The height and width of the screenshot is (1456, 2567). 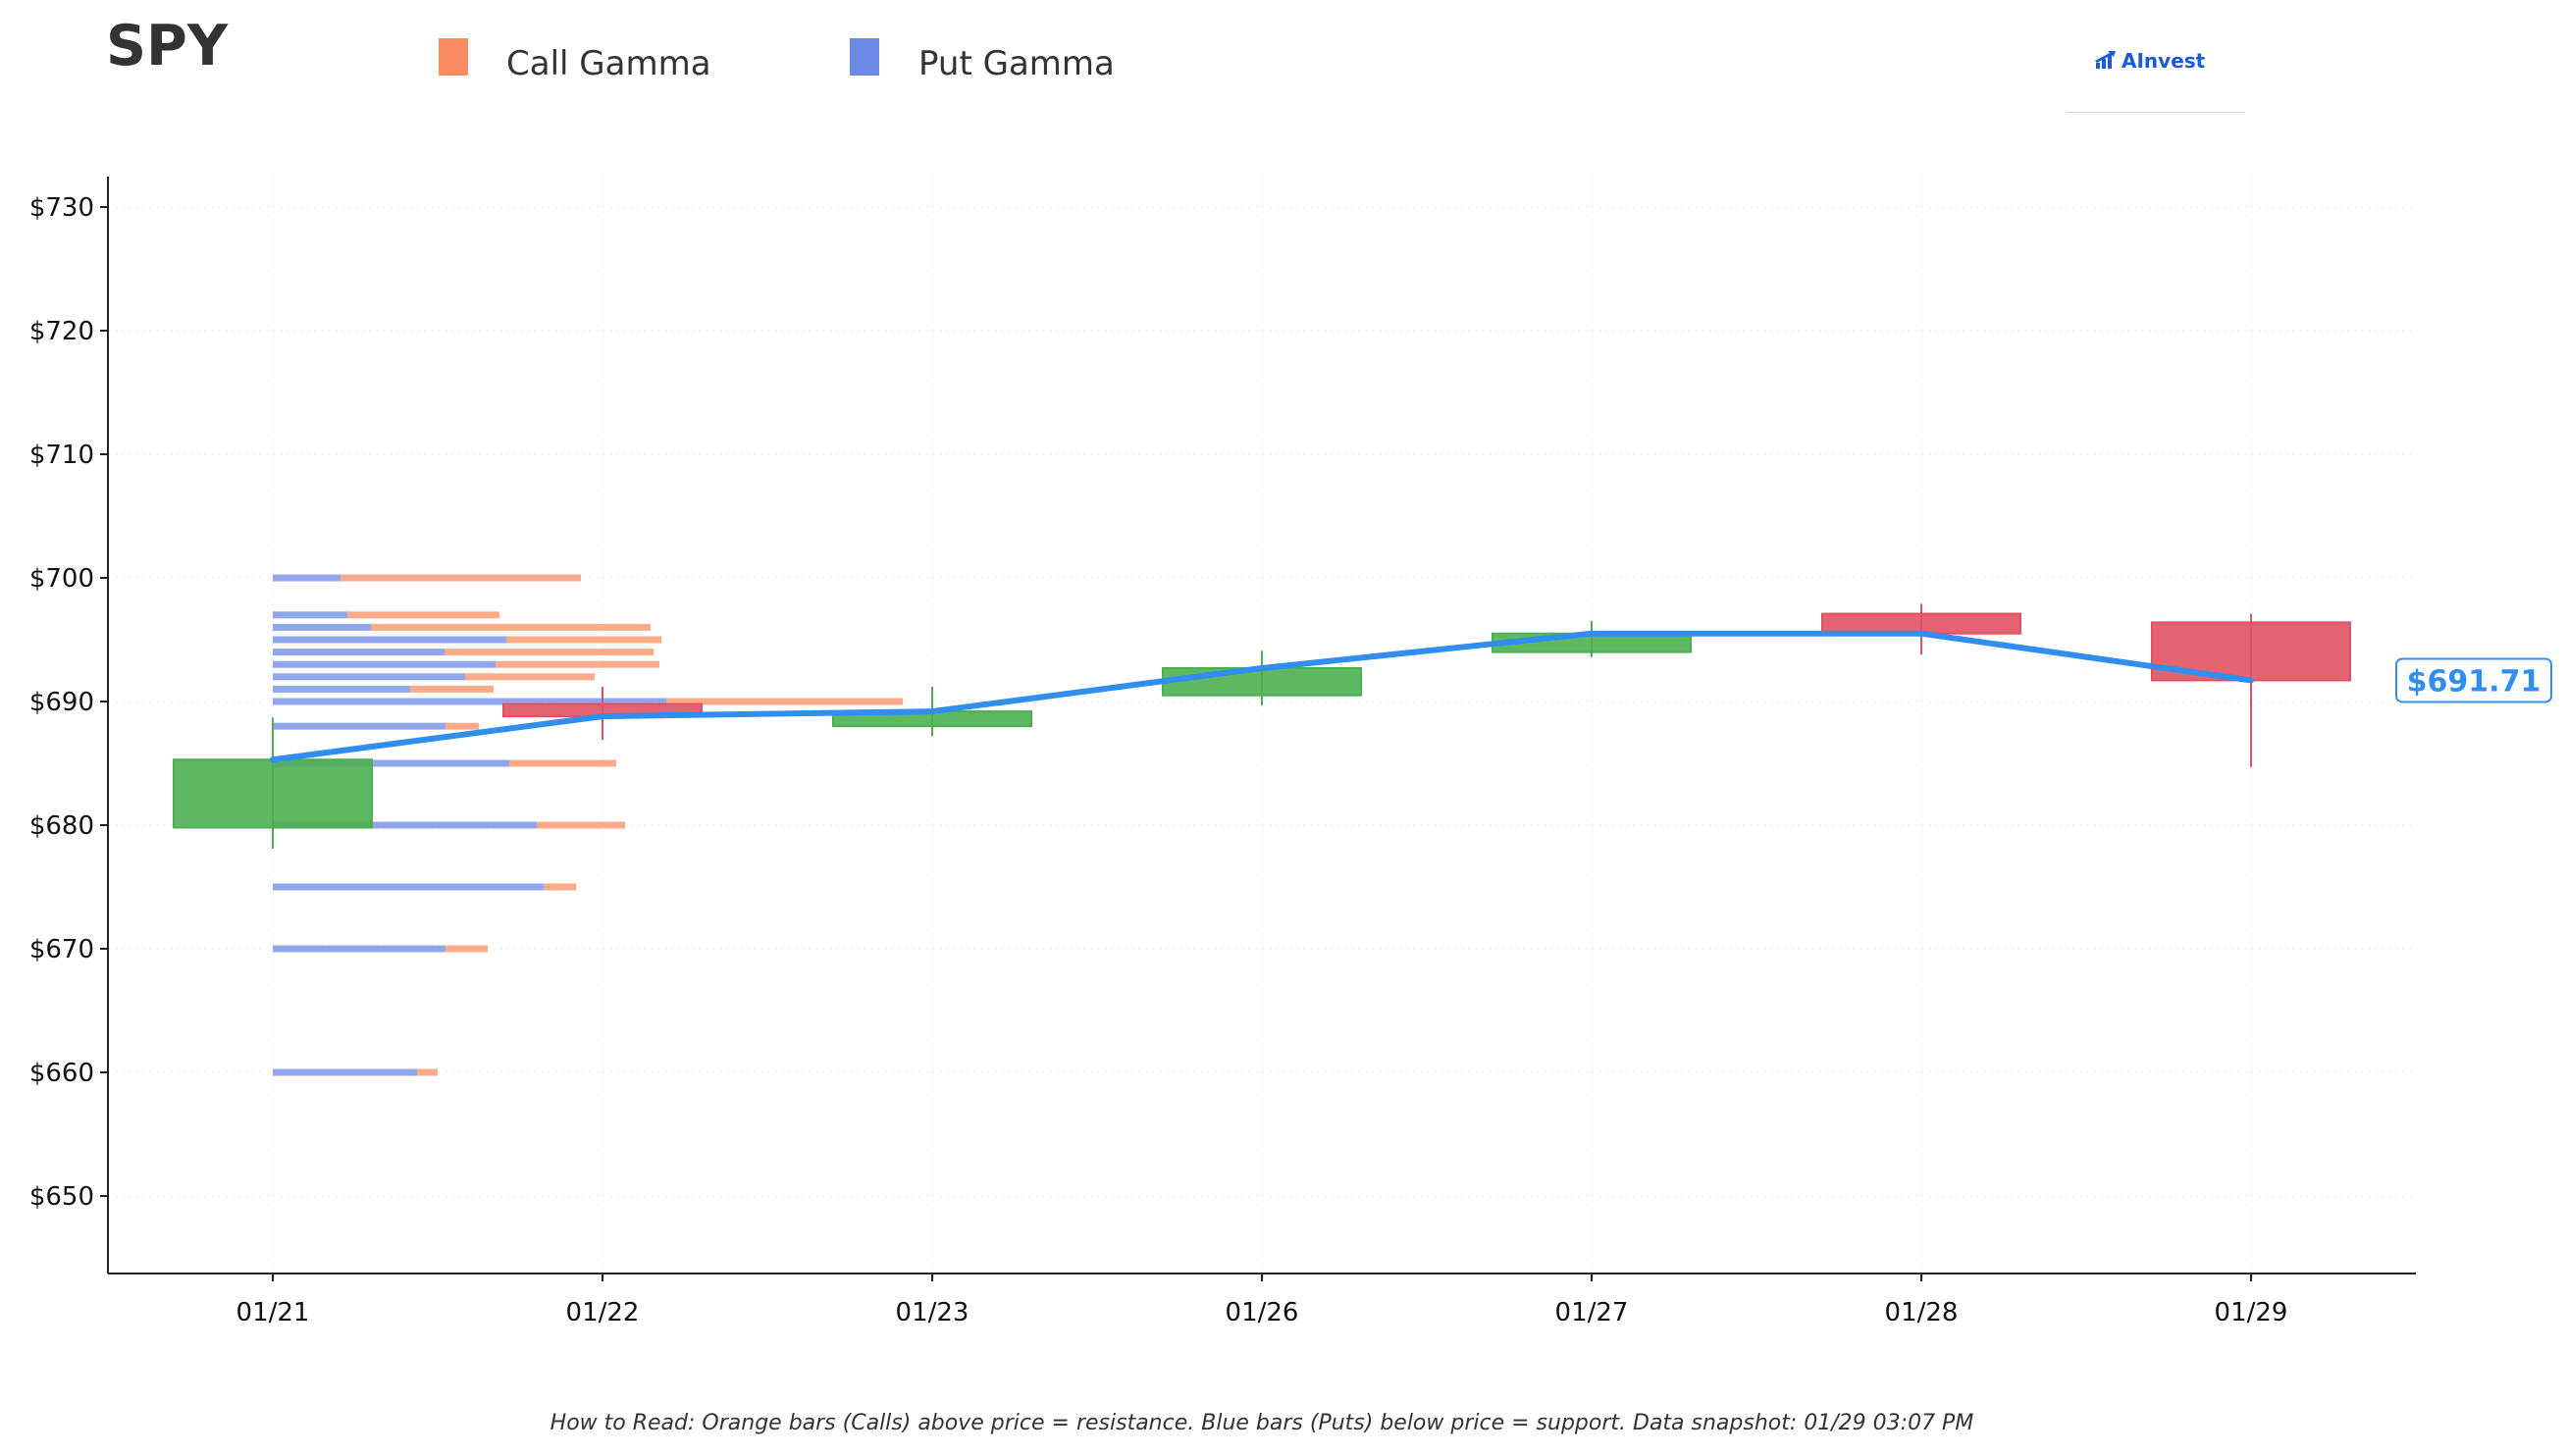 What do you see at coordinates (1017, 63) in the screenshot?
I see `put-gamma-legend-label: Put Gamma` at bounding box center [1017, 63].